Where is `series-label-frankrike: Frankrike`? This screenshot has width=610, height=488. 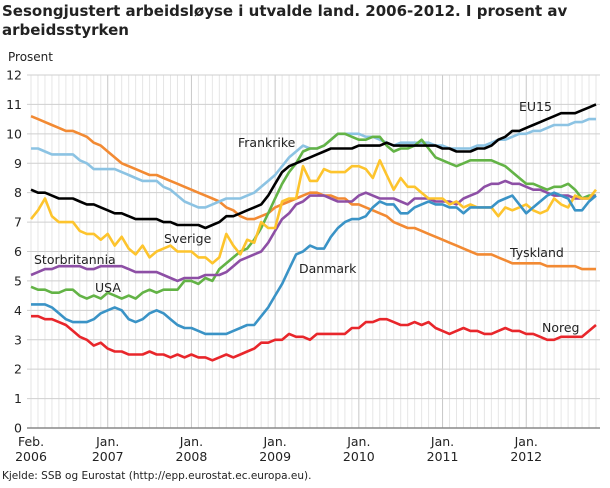
series-label-frankrike: Frankrike is located at coordinates (267, 142).